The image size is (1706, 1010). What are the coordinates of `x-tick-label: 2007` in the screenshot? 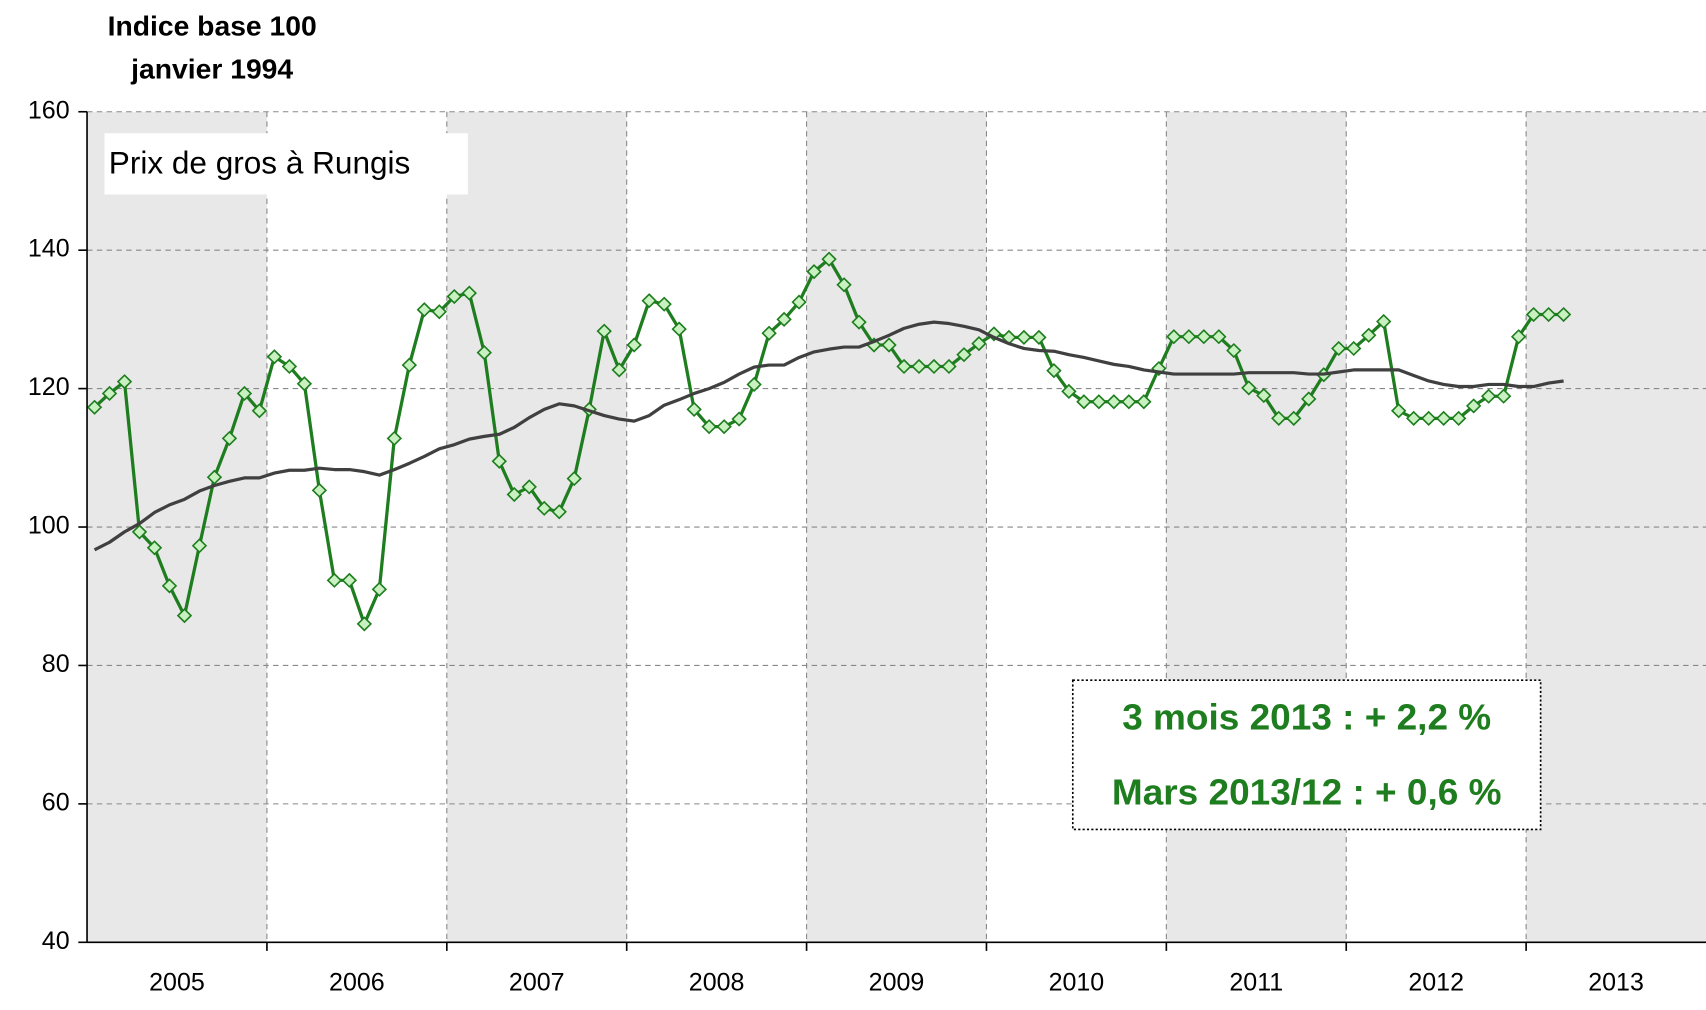 It's located at (537, 983).